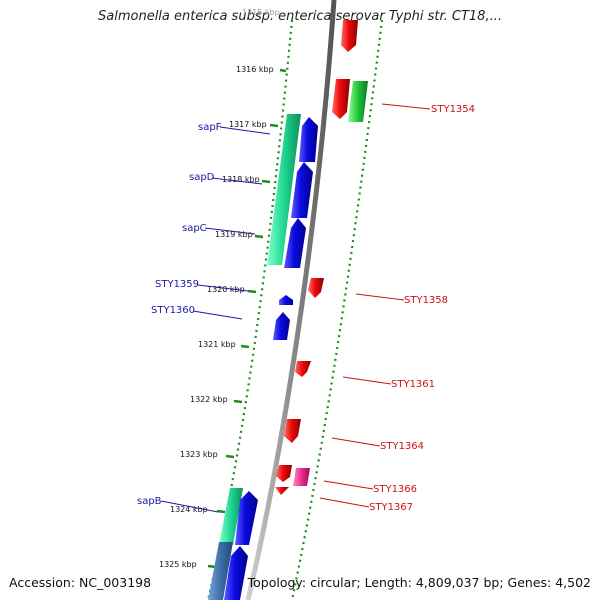  Describe the element at coordinates (426, 300) in the screenshot. I see `gene-label-STY1358: STY1358` at that location.